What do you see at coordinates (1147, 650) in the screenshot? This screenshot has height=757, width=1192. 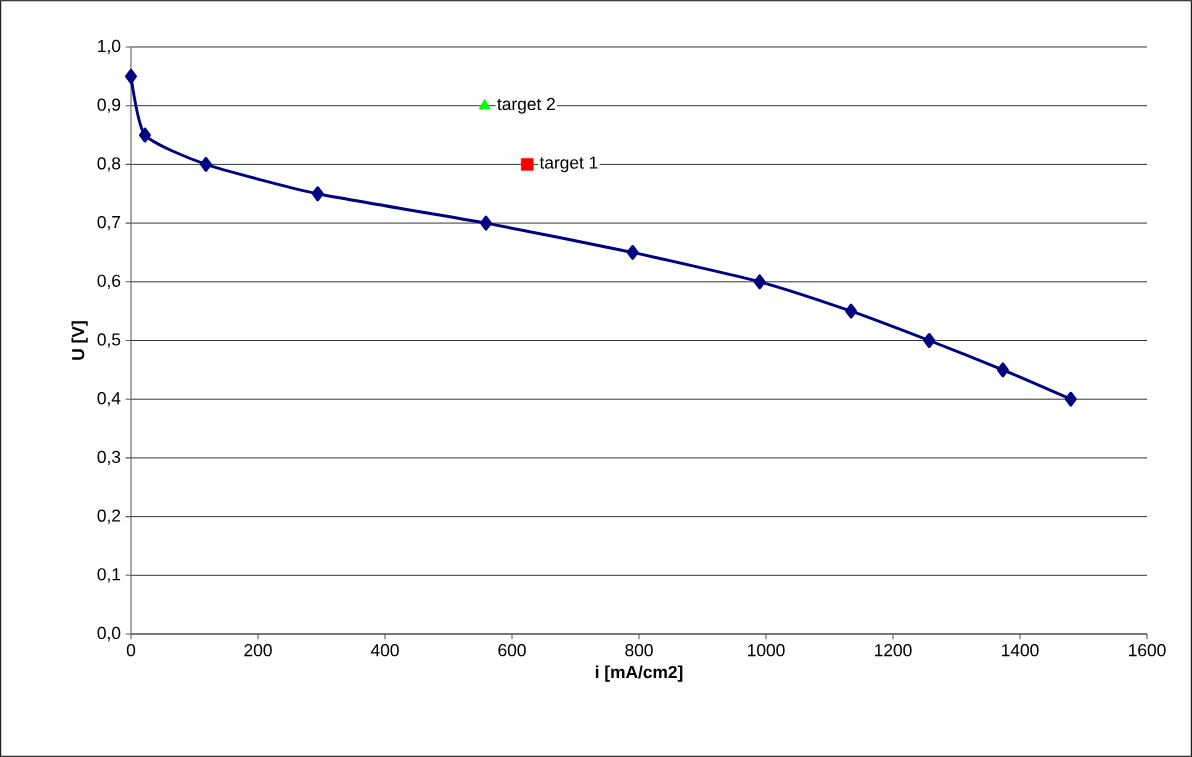 I see `x-tick-label: 1600` at bounding box center [1147, 650].